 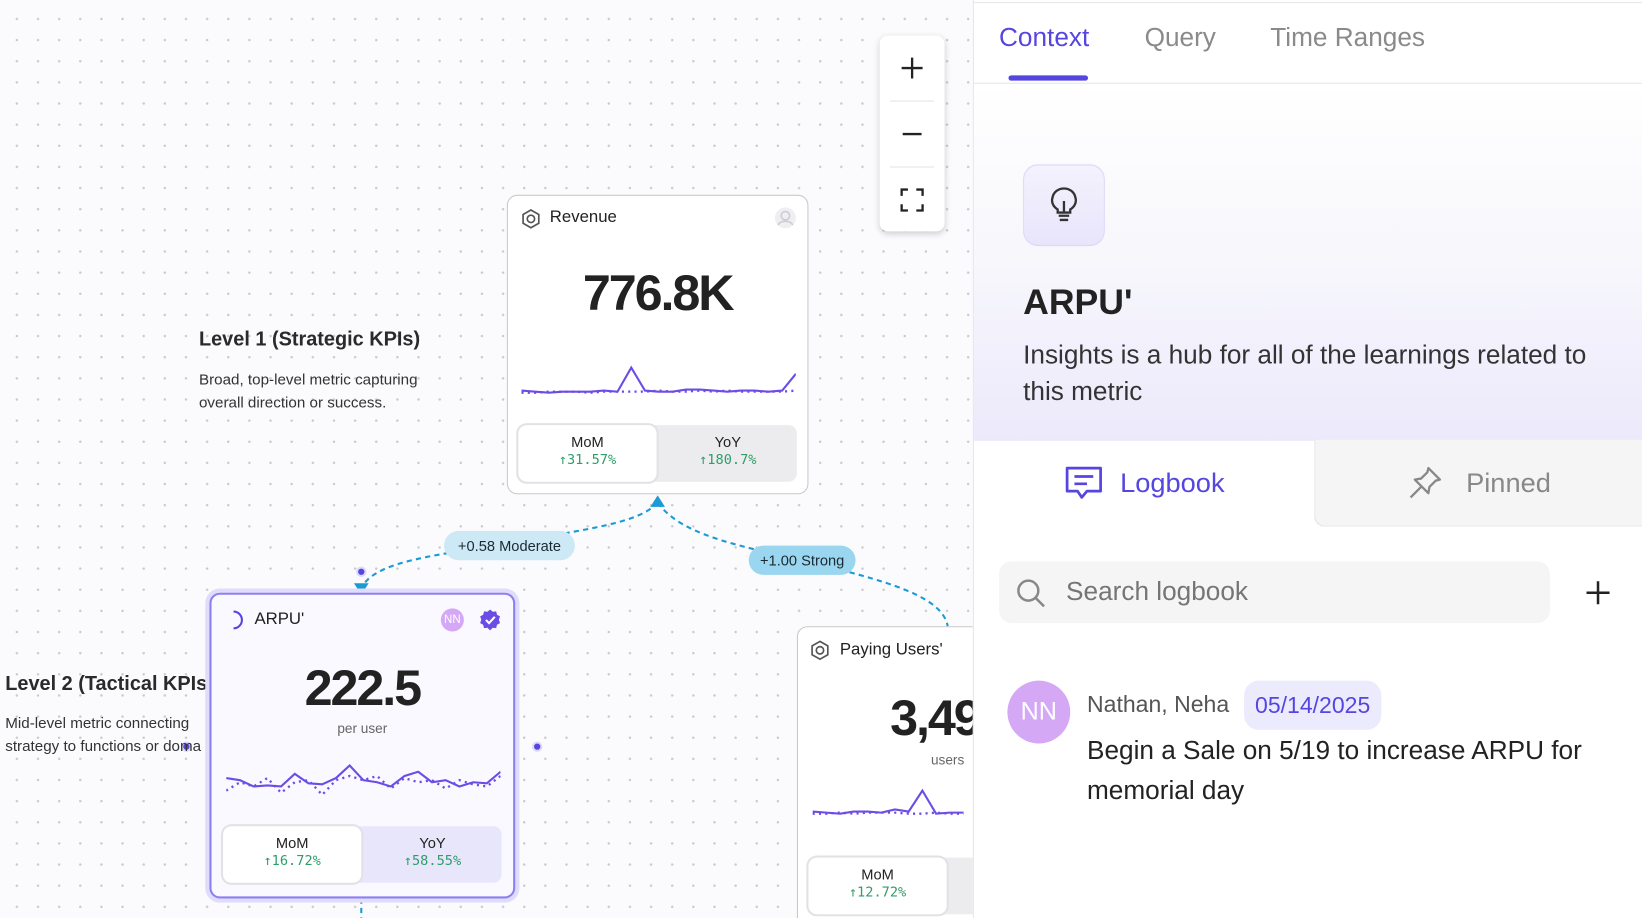 What do you see at coordinates (877, 886) in the screenshot?
I see `mom-option: MoM ↑12.72%` at bounding box center [877, 886].